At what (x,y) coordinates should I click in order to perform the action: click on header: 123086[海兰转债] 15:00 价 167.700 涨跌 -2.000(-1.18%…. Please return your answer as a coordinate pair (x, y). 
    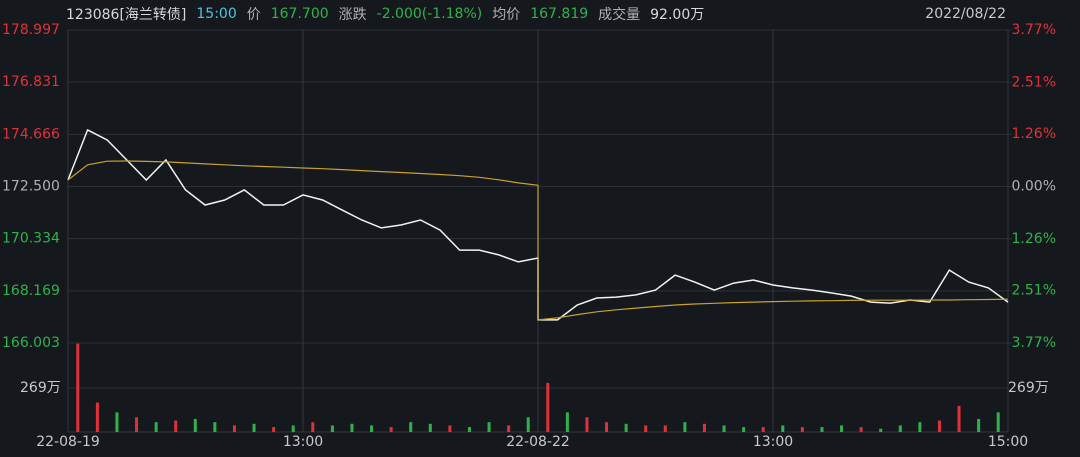
    Looking at the image, I should click on (536, 14).